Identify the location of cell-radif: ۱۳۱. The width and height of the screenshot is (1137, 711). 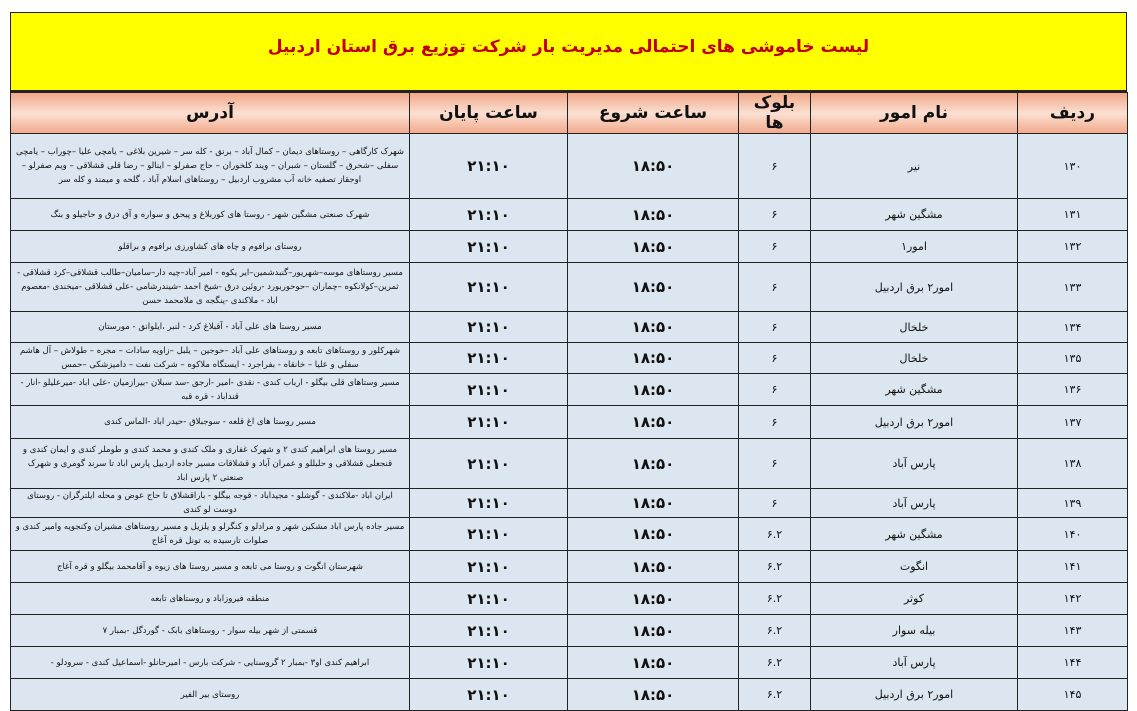
(1072, 214).